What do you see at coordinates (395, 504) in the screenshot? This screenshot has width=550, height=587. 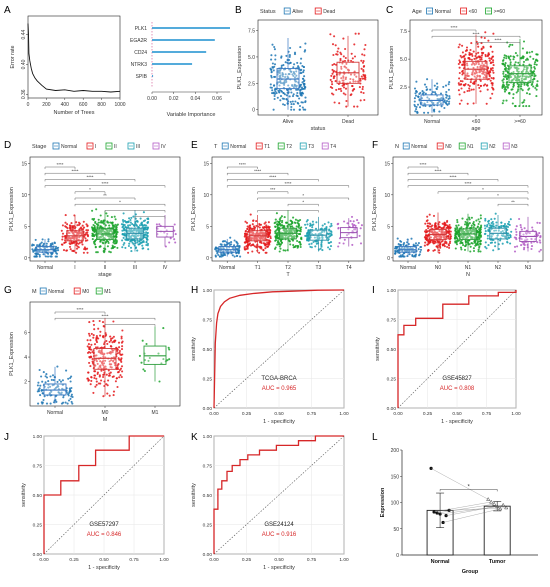 I see `y-tick-label: 100` at bounding box center [395, 504].